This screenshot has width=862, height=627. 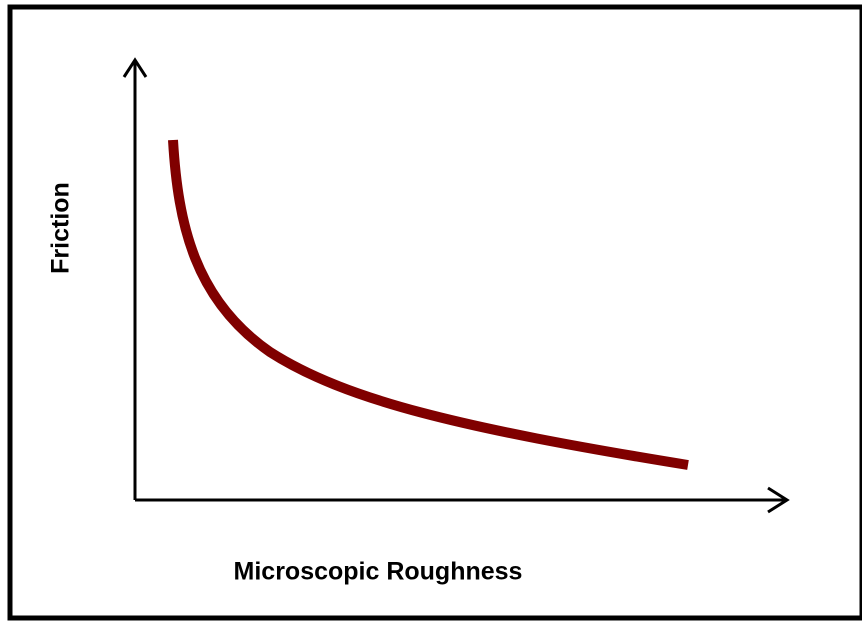 What do you see at coordinates (778, 500) in the screenshot?
I see `x-axis-arrow` at bounding box center [778, 500].